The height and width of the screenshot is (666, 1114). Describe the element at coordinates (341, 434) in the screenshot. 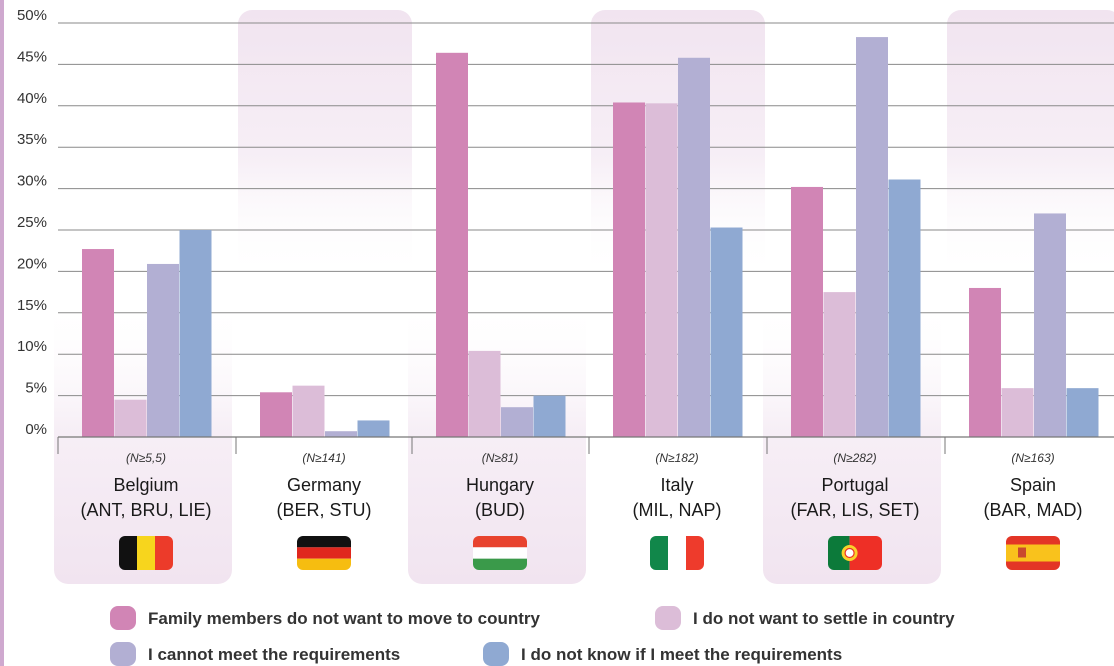

I see `bar-germany-requirements` at that location.